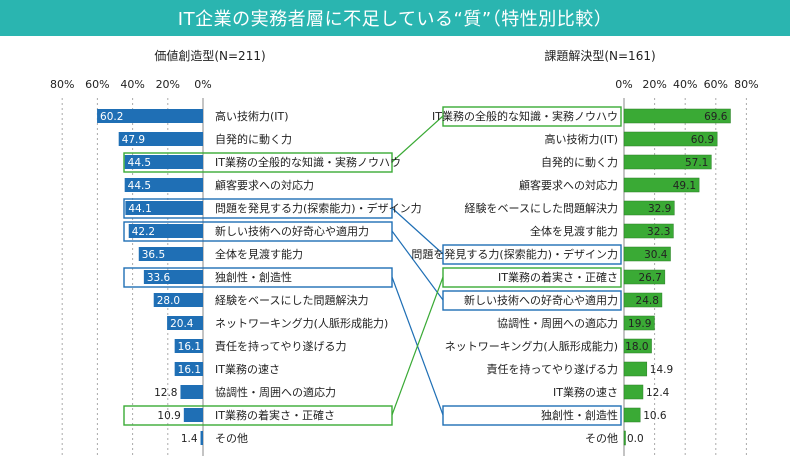  I want to click on left-axis-tick: 60%, so click(97, 84).